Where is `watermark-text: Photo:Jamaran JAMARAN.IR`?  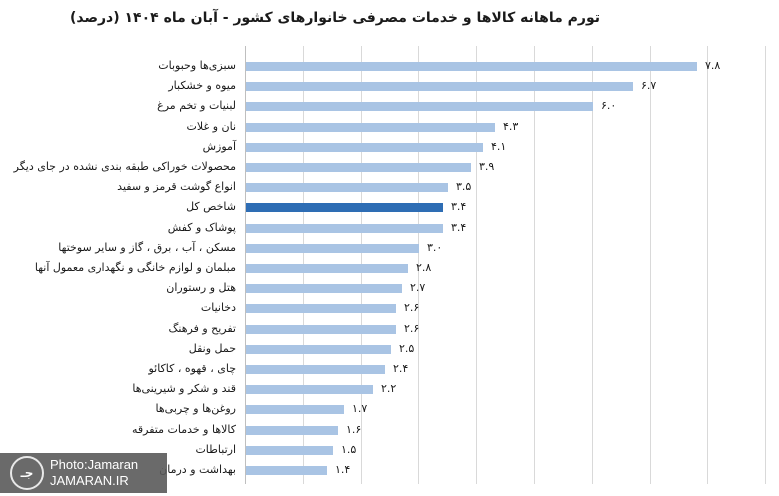 watermark-text: Photo:Jamaran JAMARAN.IR is located at coordinates (94, 473).